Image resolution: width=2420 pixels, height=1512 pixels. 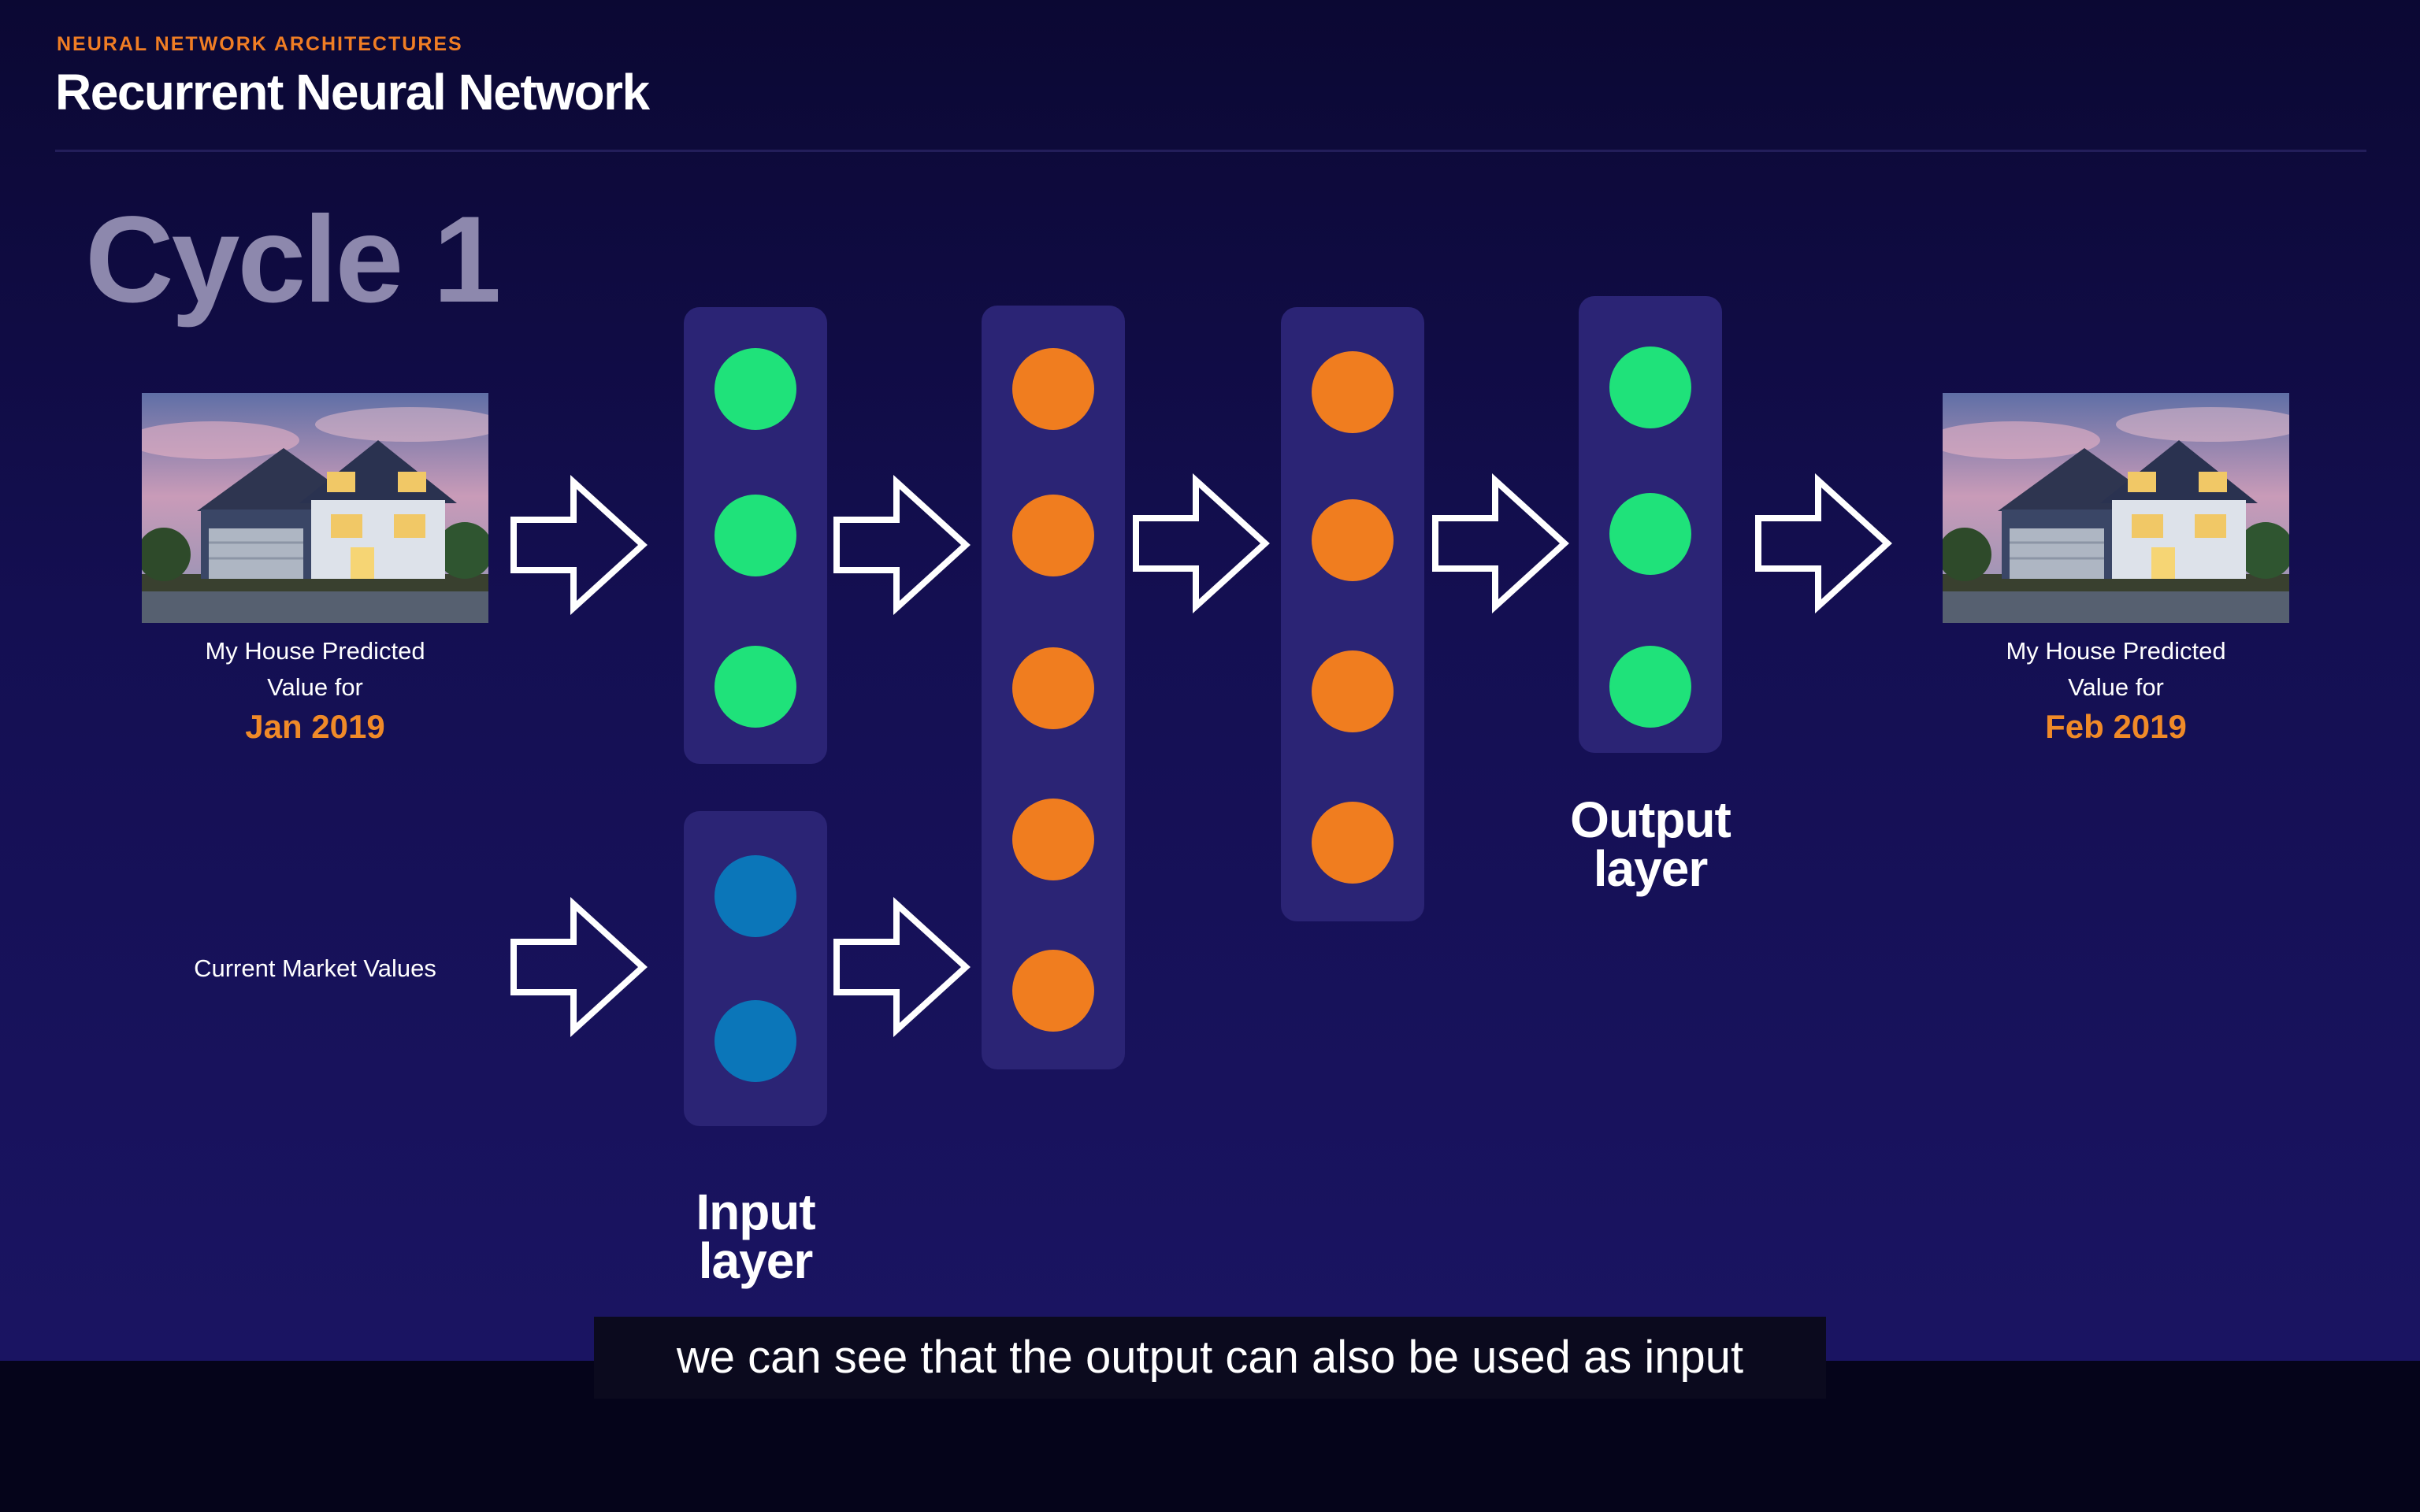 I want to click on input-layer-label-line1: Input, so click(x=755, y=1212).